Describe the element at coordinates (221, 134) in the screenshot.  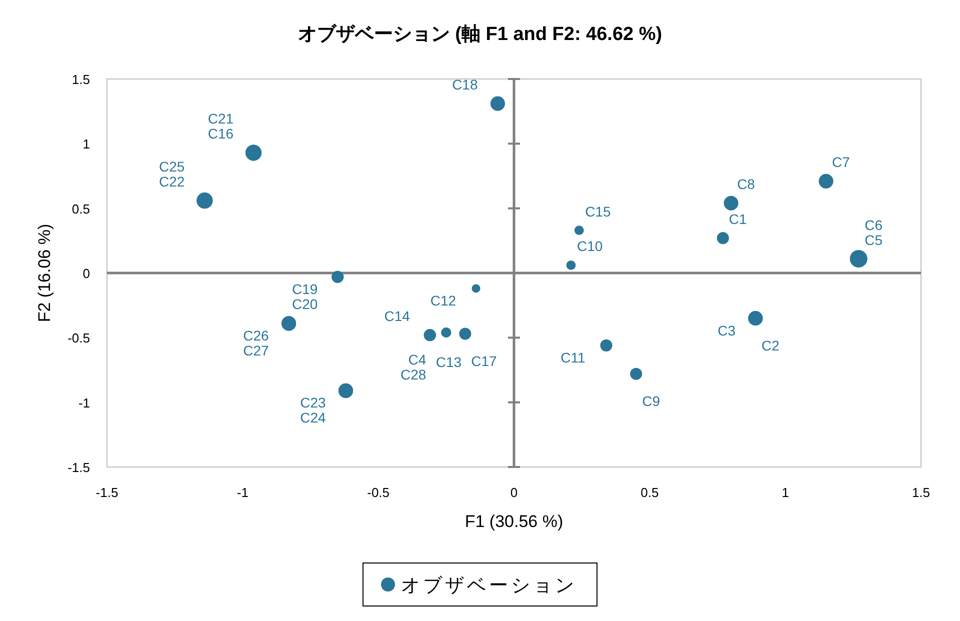
I see `annotation: C16` at that location.